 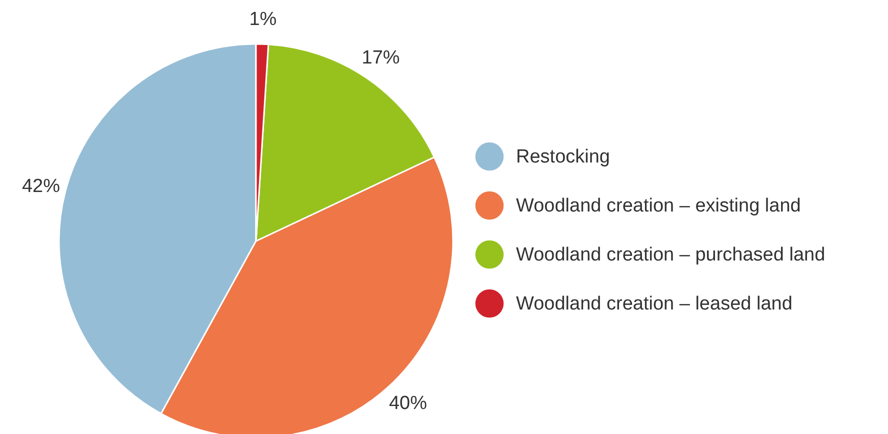 I want to click on data-label: 17%, so click(x=381, y=57).